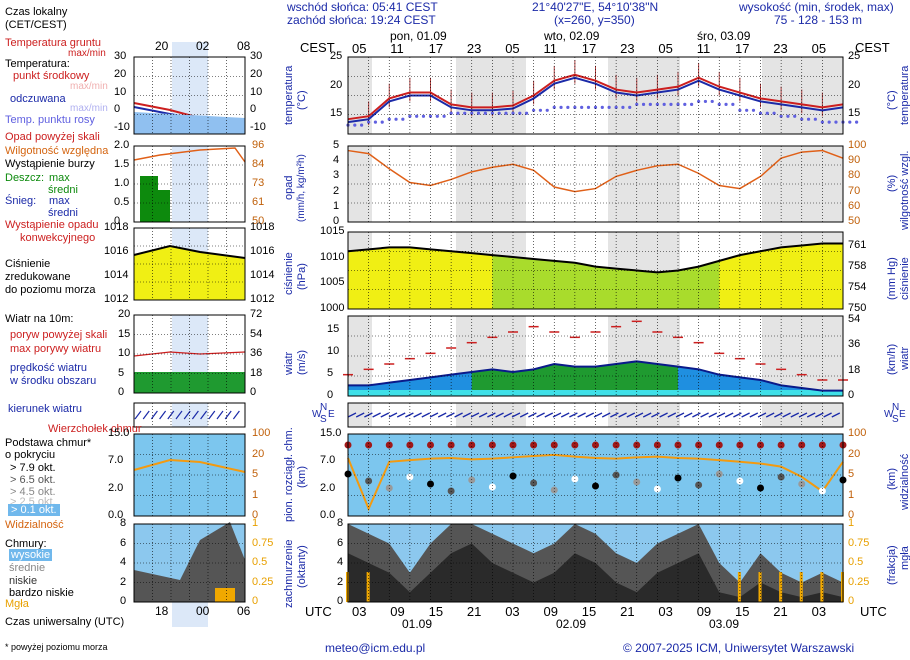 The image size is (910, 660). What do you see at coordinates (902, 414) in the screenshot?
I see `compass-e-right: E` at bounding box center [902, 414].